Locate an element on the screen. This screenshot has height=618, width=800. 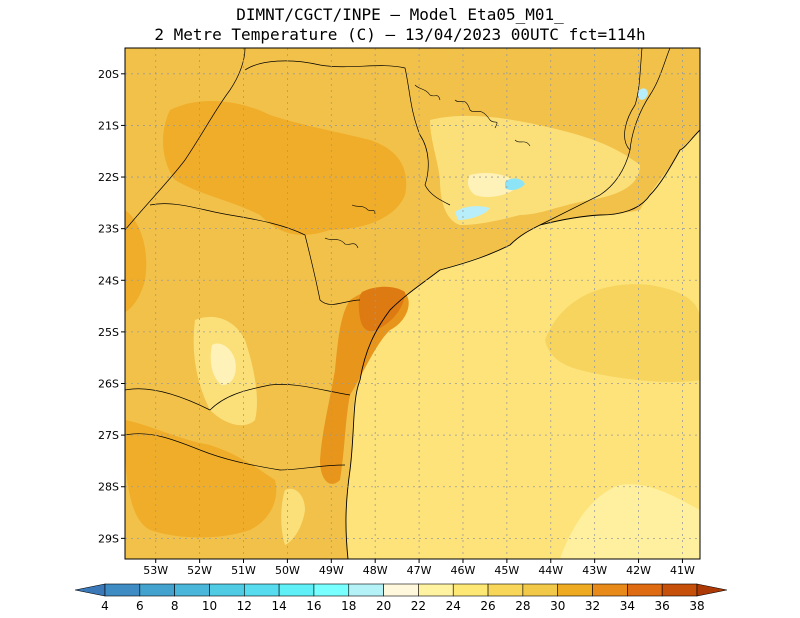
colorbar-label: 32 is located at coordinates (592, 606).